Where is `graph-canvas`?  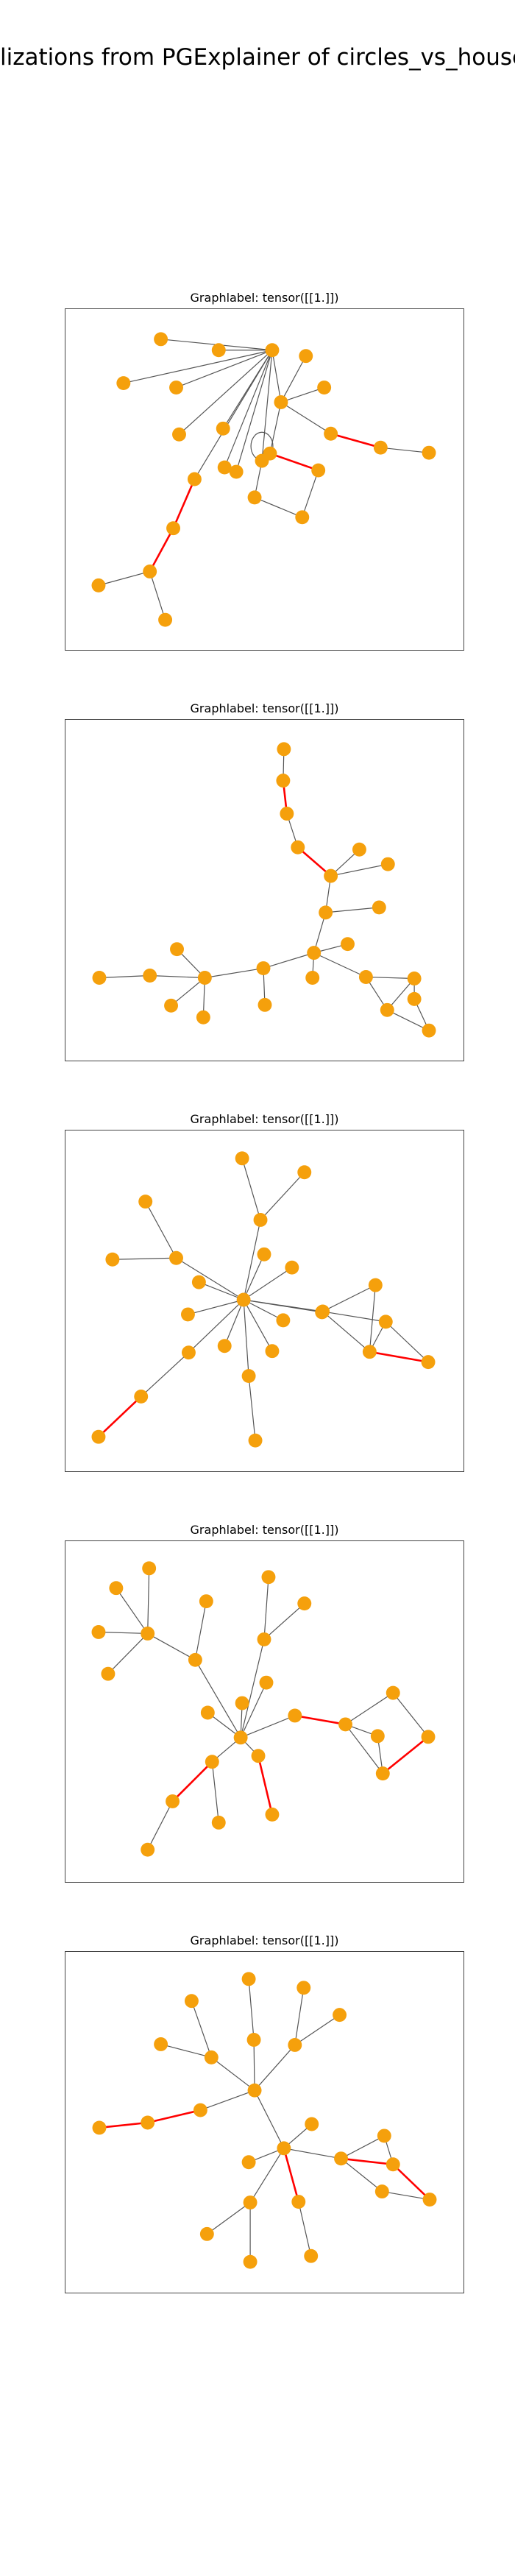
graph-canvas is located at coordinates (263, 1299).